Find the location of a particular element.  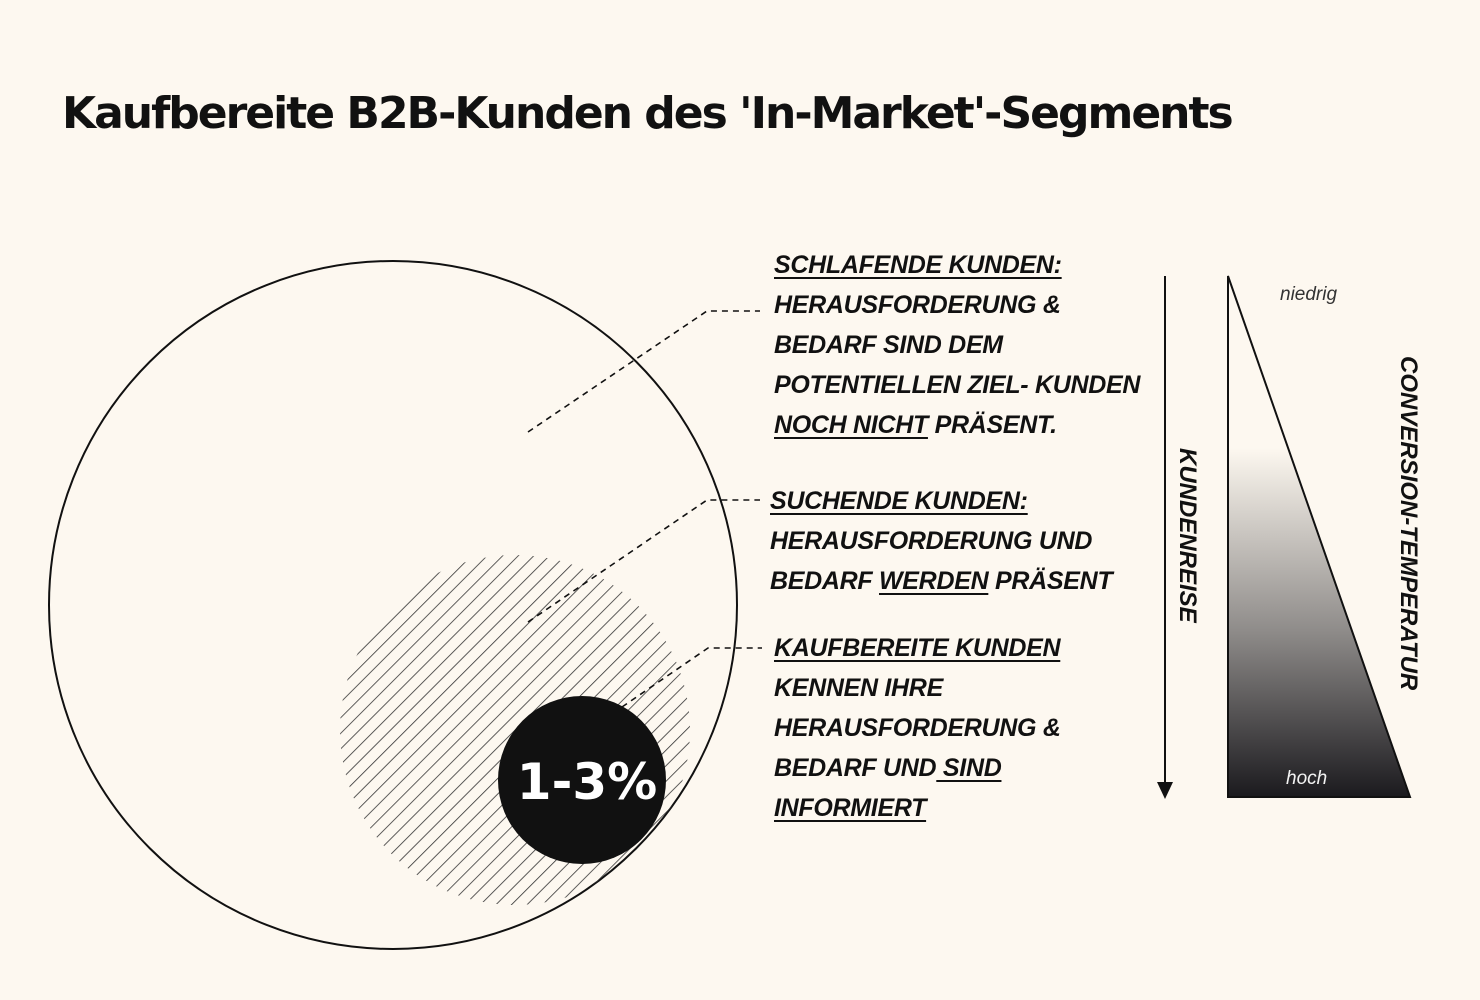

ready-line-3-start: BEDARF UND is located at coordinates (855, 768).